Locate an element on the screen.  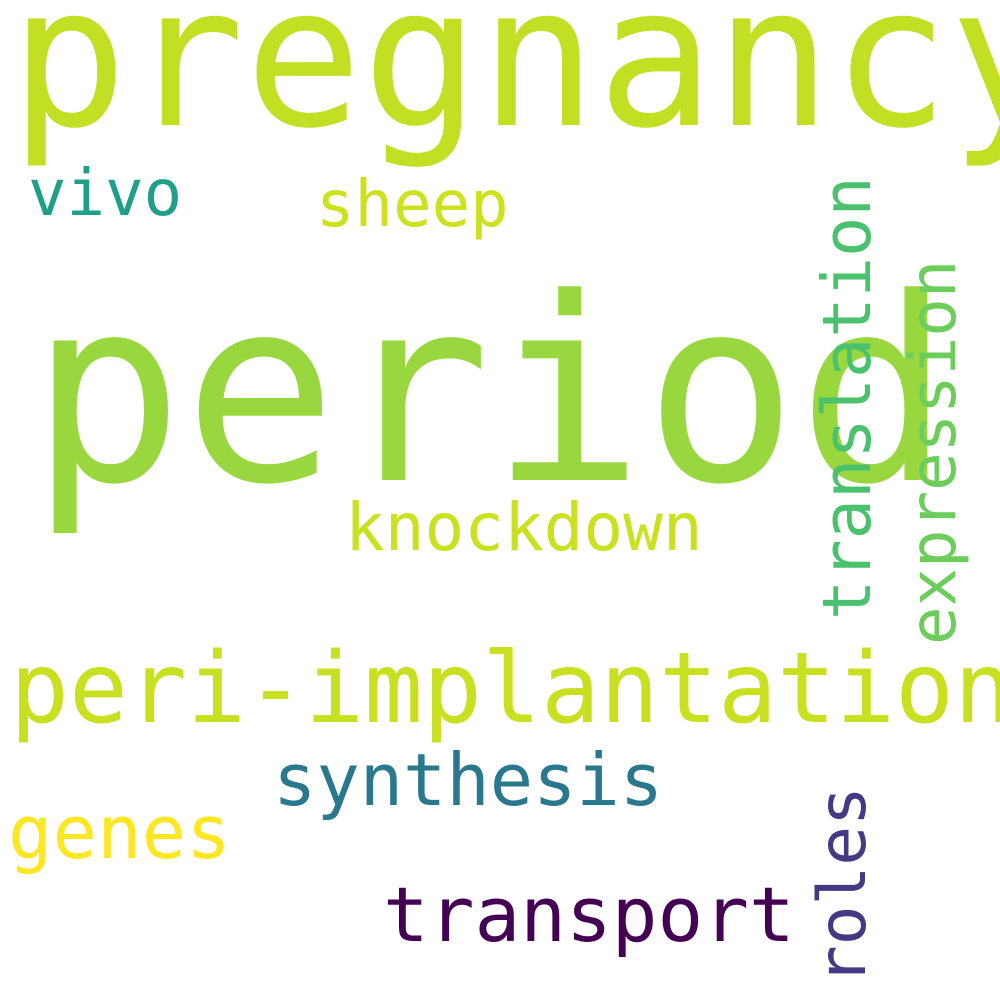
word-roles: roles is located at coordinates (842, 885).